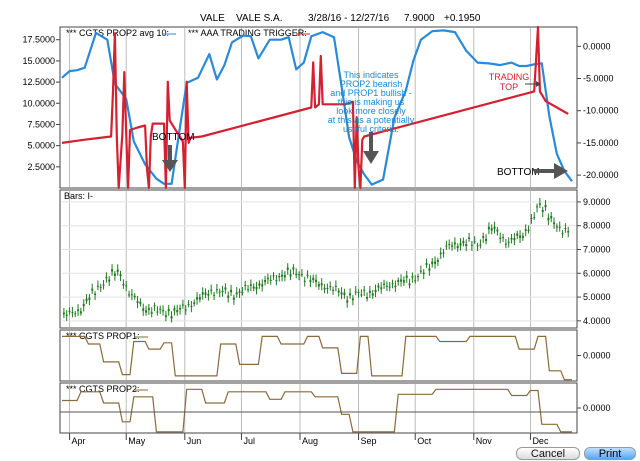  I want to click on annotation-note-line7: useful criteria., so click(371, 129).